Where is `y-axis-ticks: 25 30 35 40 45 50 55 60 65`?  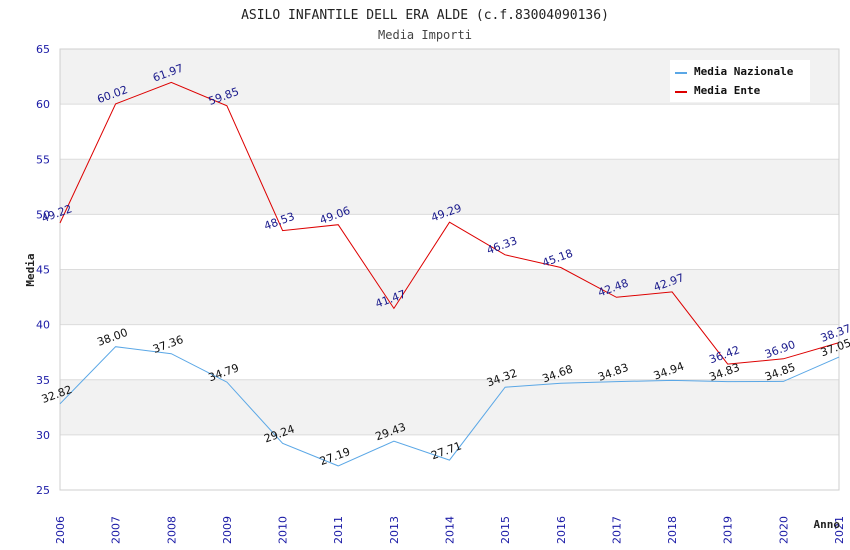 y-axis-ticks: 25 30 35 40 45 50 55 60 65 is located at coordinates (43, 270).